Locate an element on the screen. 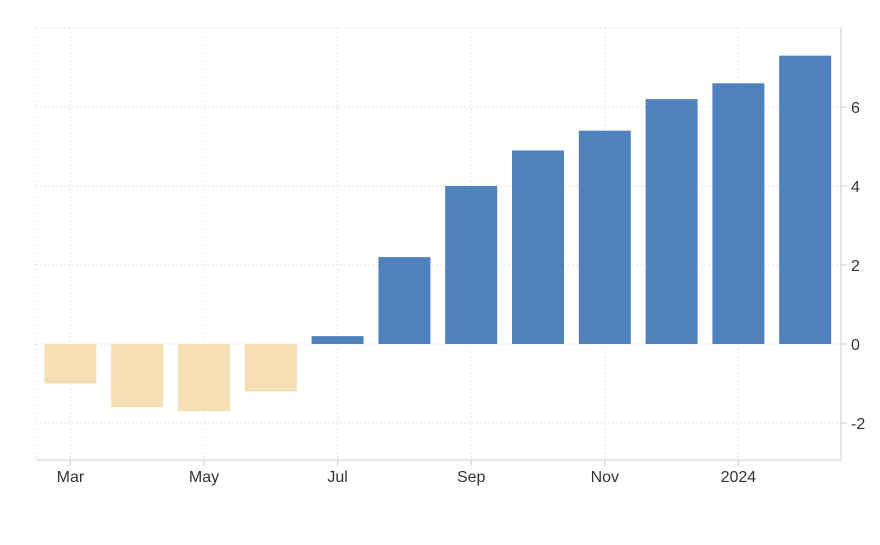 Image resolution: width=880 pixels, height=545 pixels. x-tick-label: May is located at coordinates (204, 477).